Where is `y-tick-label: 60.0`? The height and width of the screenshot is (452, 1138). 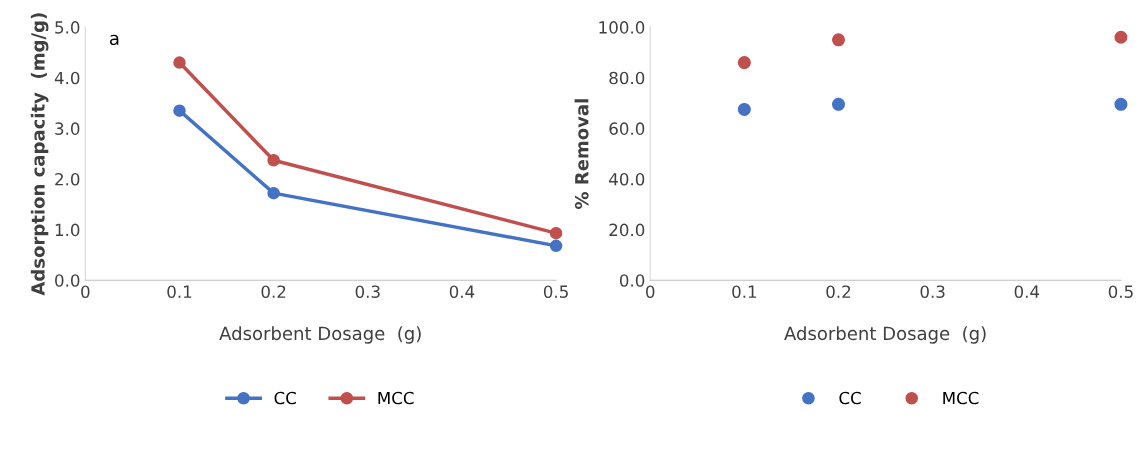
y-tick-label: 60.0 is located at coordinates (627, 128).